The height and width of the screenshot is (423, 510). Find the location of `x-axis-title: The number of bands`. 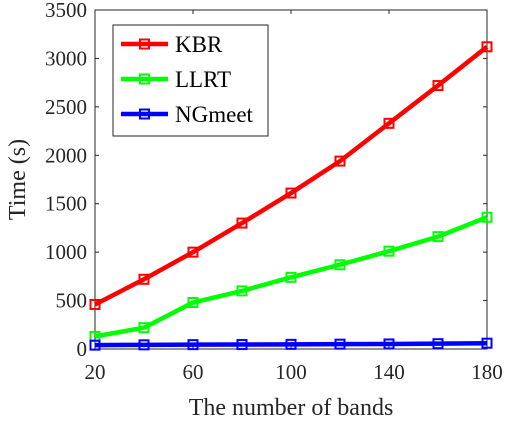

x-axis-title: The number of bands is located at coordinates (291, 408).